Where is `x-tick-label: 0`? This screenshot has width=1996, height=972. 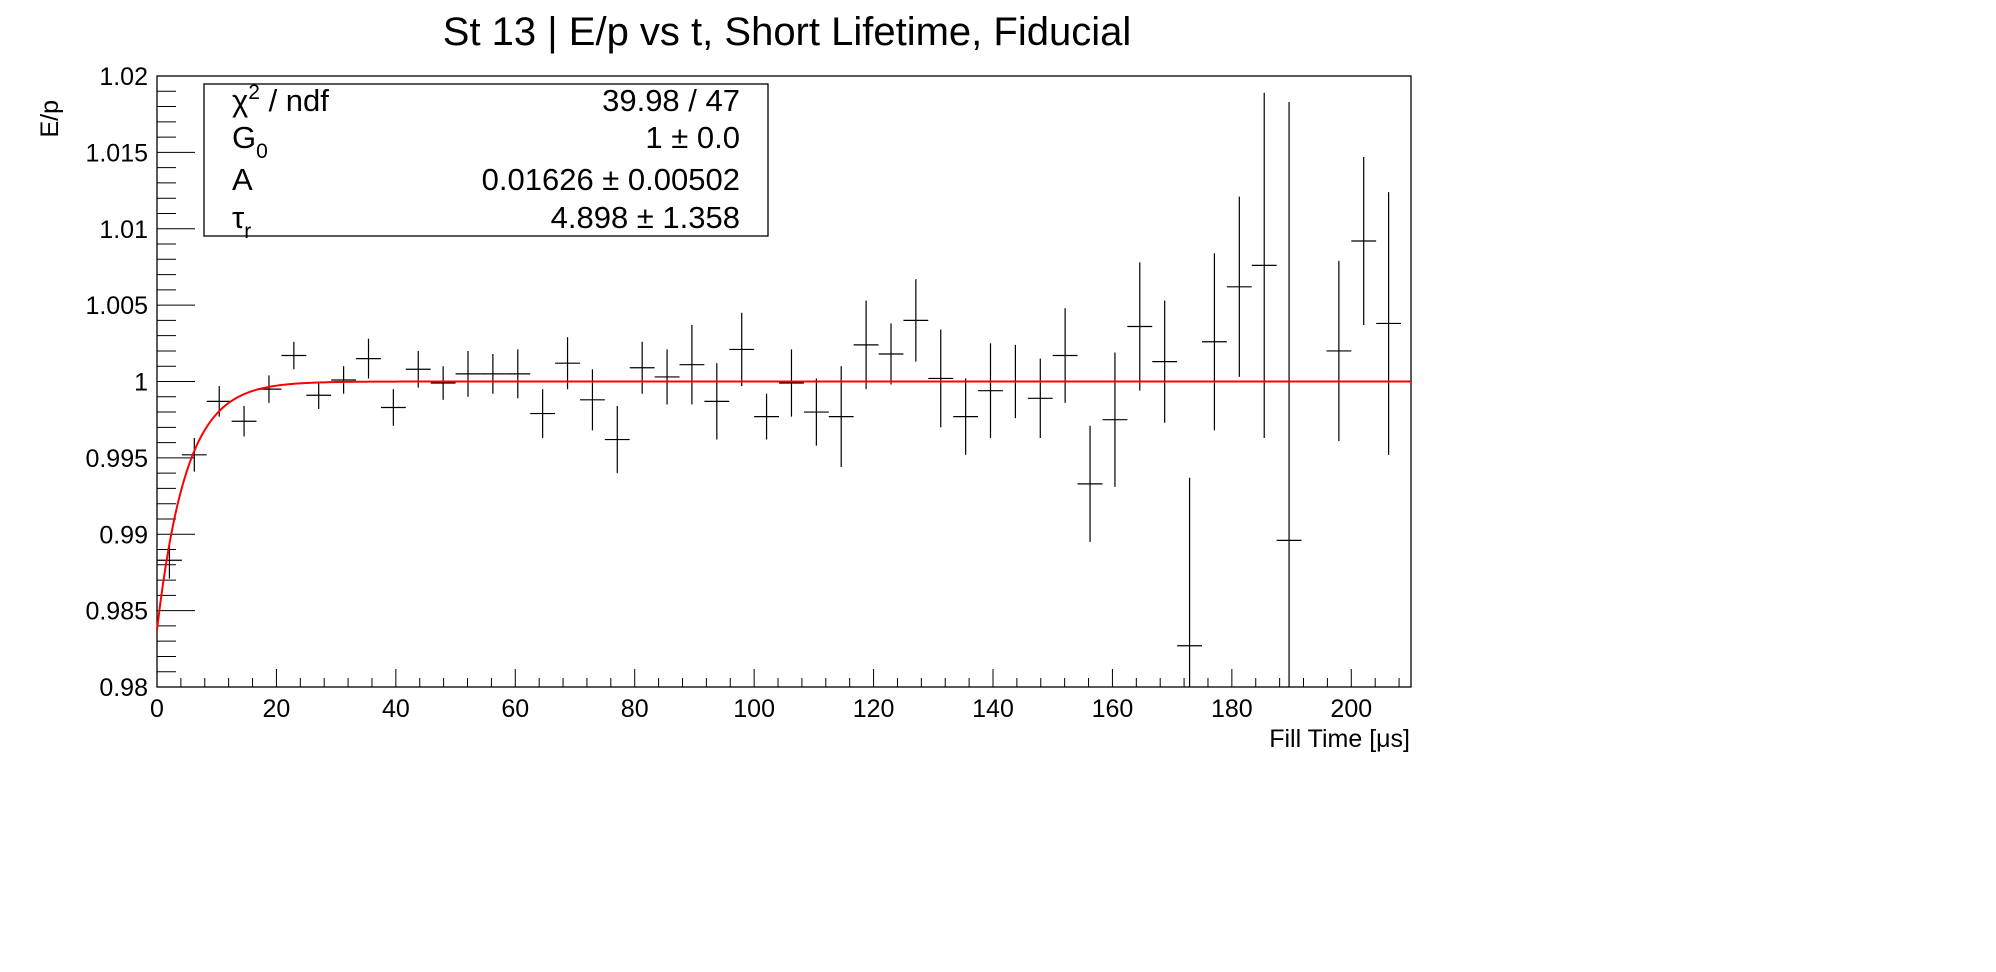
x-tick-label: 0 is located at coordinates (157, 709).